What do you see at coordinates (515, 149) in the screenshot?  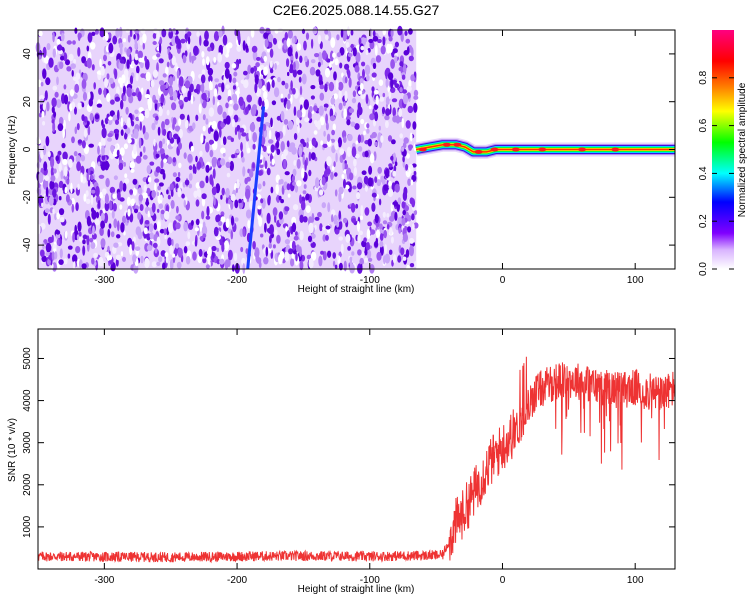 I see `signal-peak` at bounding box center [515, 149].